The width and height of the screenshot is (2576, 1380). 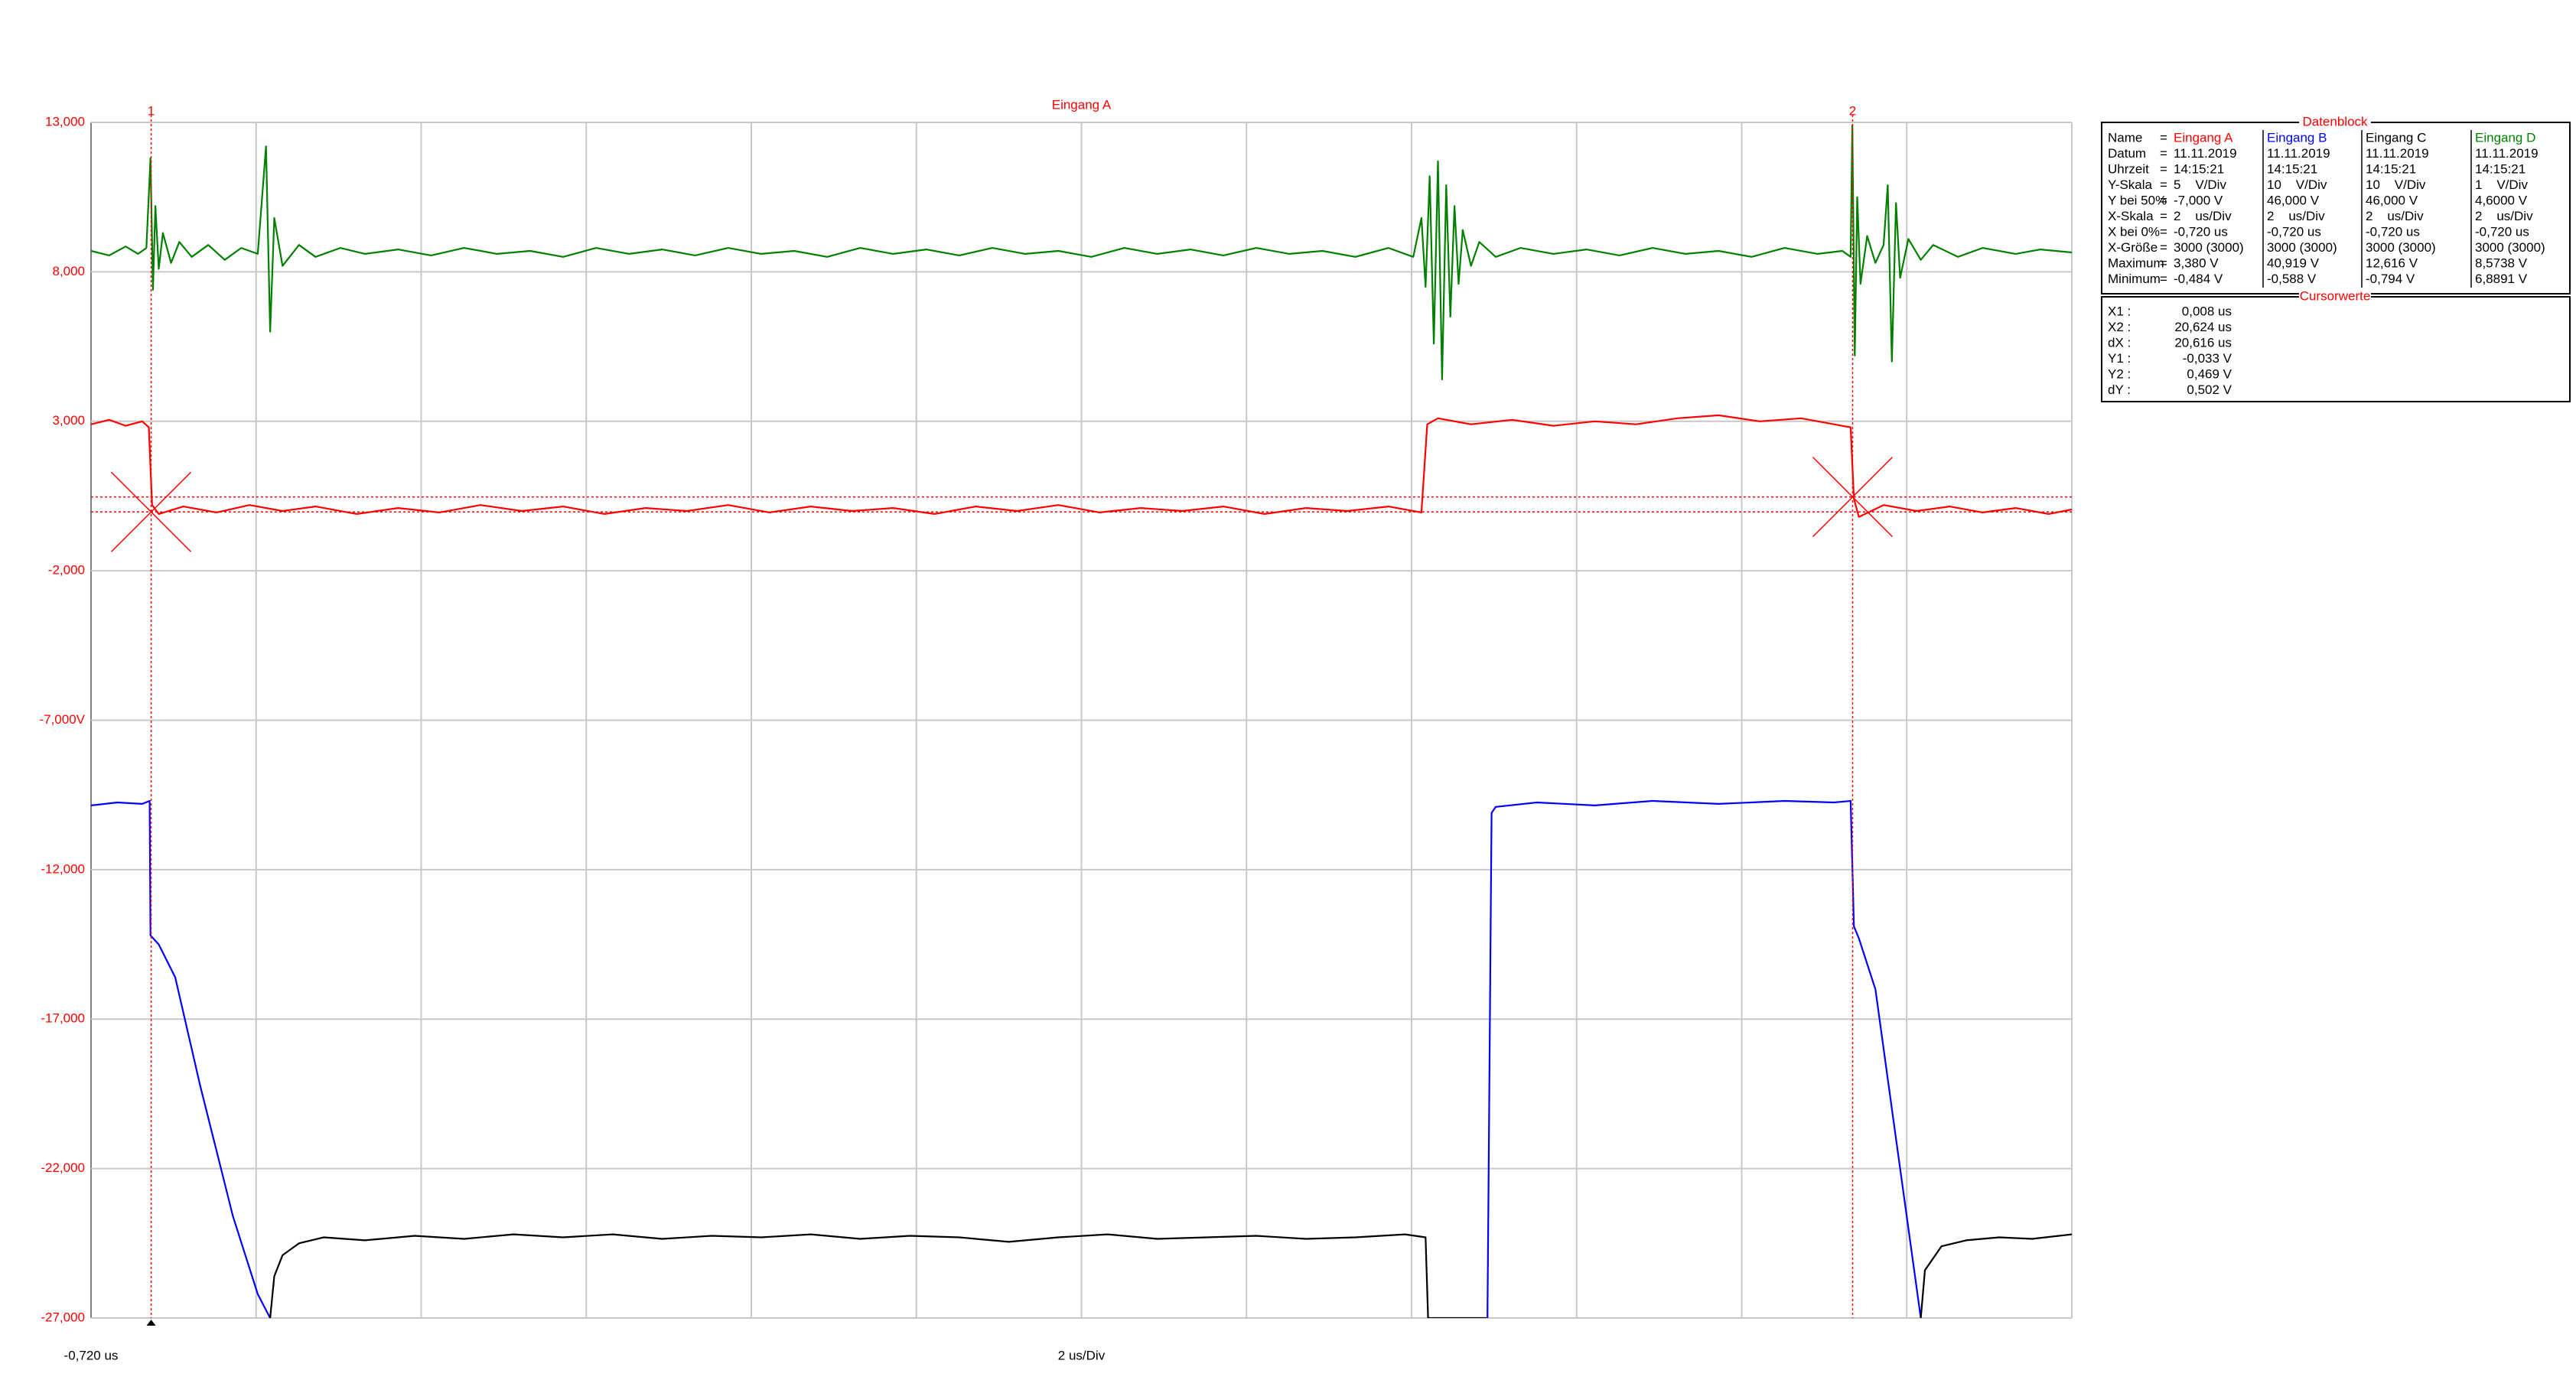 I want to click on cell: -0,794 V, so click(x=2391, y=279).